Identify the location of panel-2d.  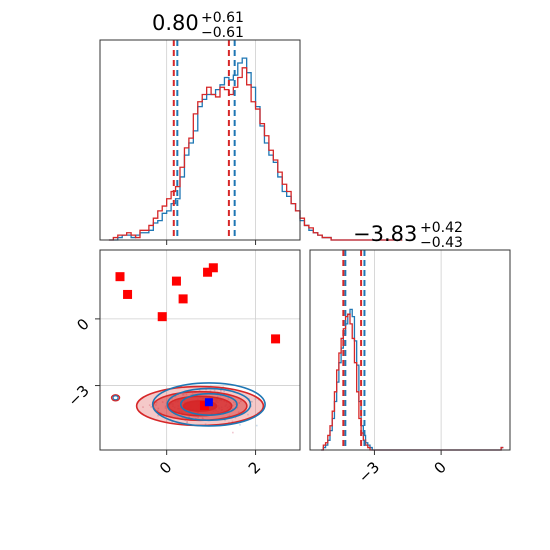
(198, 352).